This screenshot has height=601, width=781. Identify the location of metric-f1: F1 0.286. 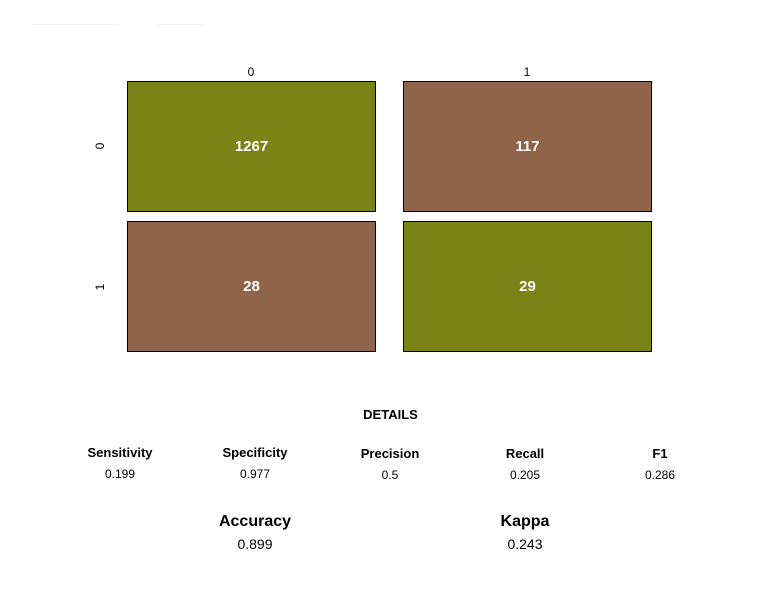
(660, 464).